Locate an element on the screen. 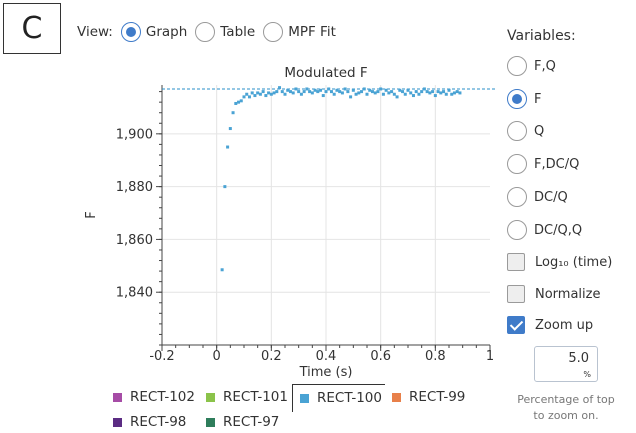 This screenshot has height=433, width=636. x-tick-label: -0.2 is located at coordinates (161, 356).